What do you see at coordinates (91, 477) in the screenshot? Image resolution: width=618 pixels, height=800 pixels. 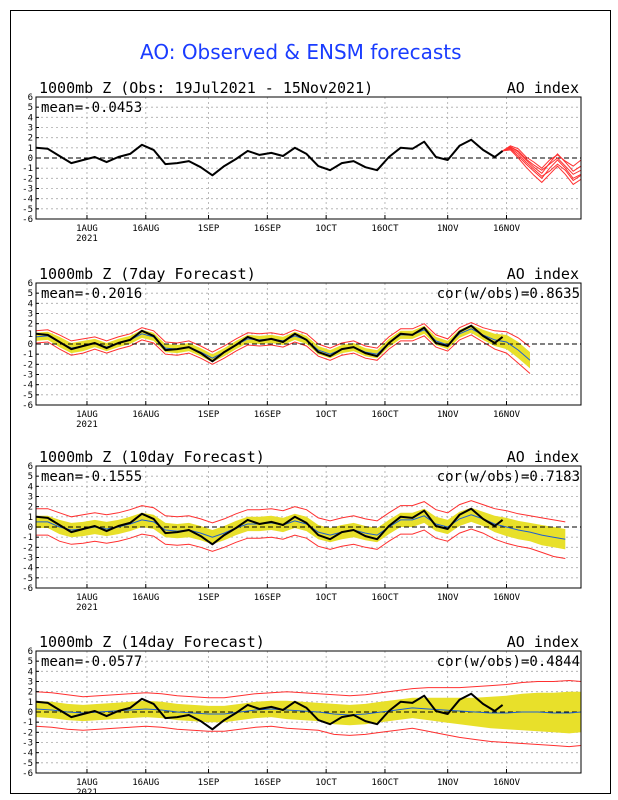 I see `mean-label: mean=-0.1555` at bounding box center [91, 477].